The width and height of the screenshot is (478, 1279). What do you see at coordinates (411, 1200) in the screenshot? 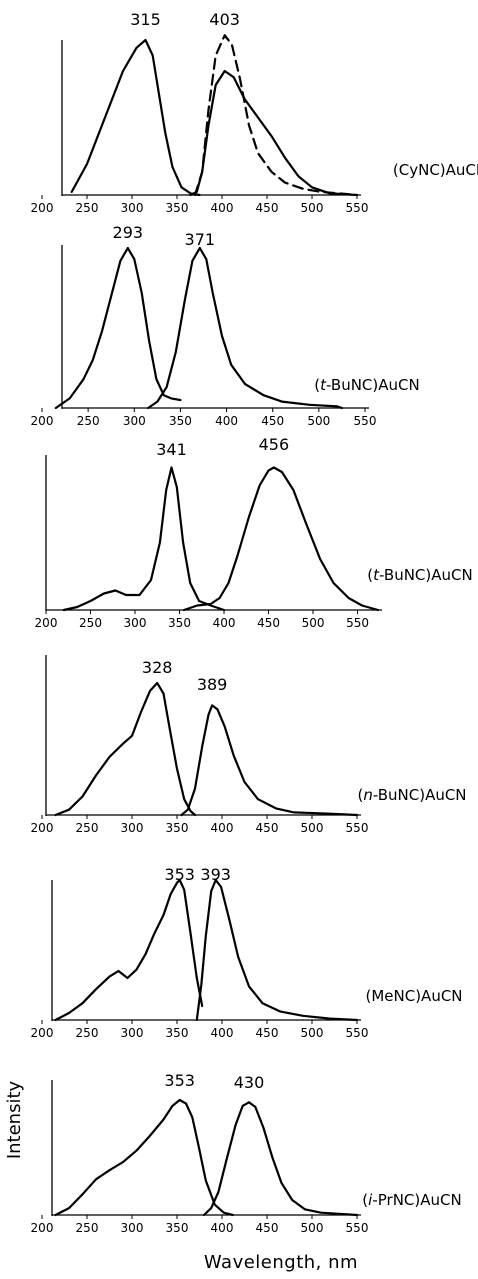
I see `compound-label: (i-PrNC)AuCN` at bounding box center [411, 1200].